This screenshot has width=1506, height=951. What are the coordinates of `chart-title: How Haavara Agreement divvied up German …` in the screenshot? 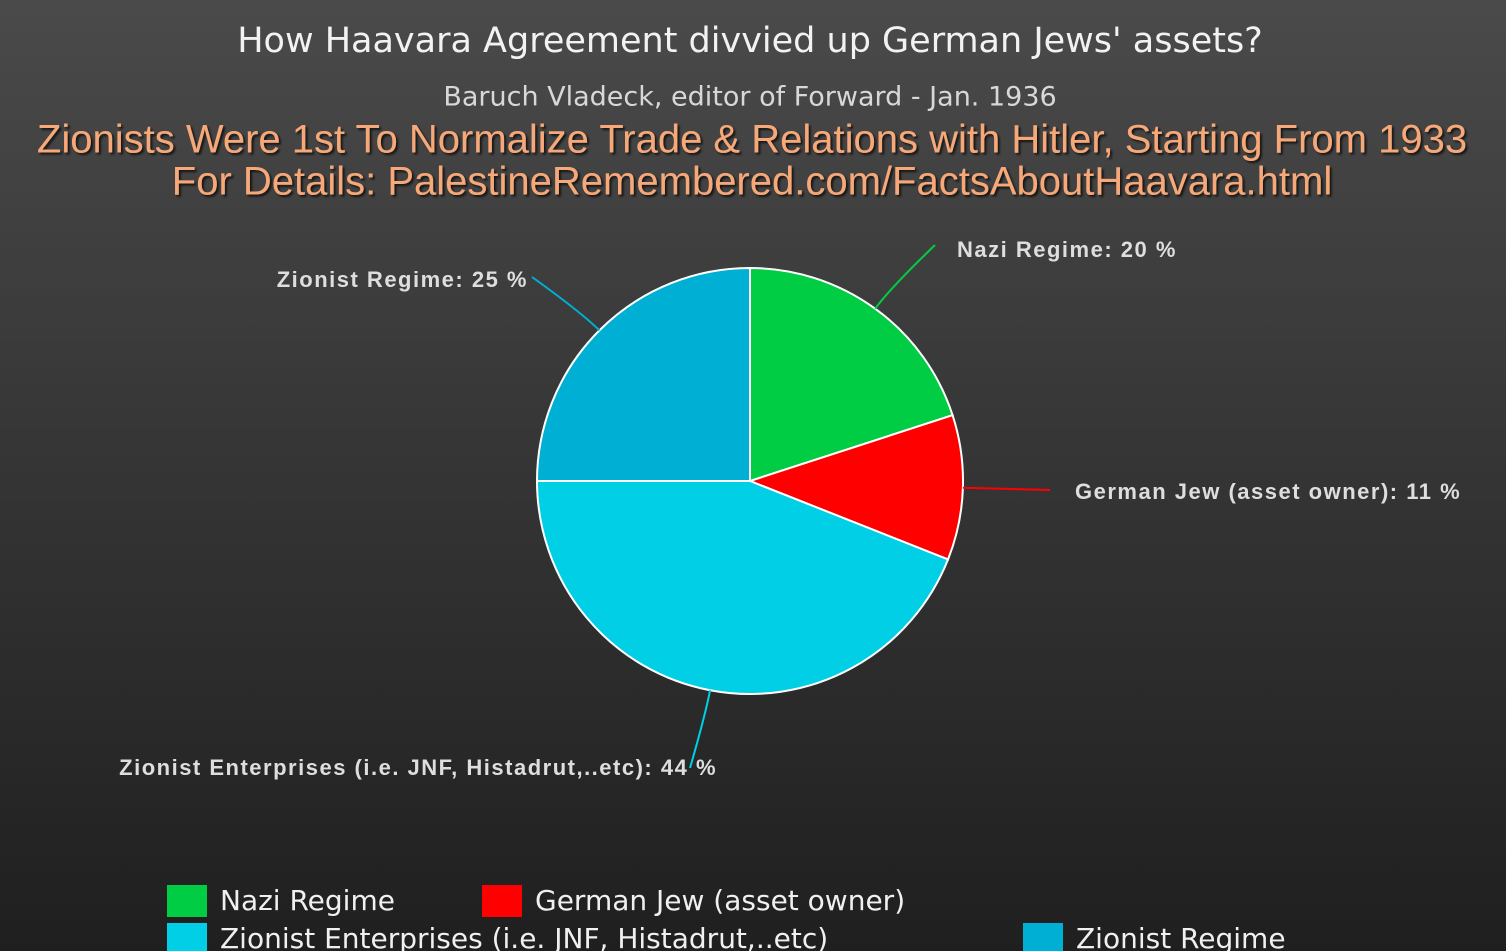 It's located at (750, 41).